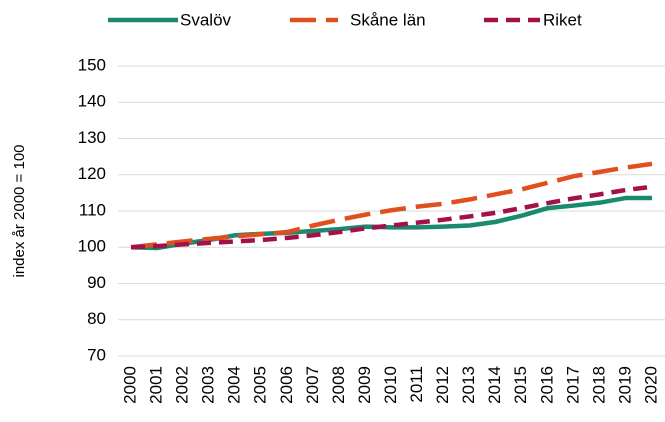 Image resolution: width=665 pixels, height=422 pixels. What do you see at coordinates (520, 385) in the screenshot?
I see `x-tick-label: 2015` at bounding box center [520, 385].